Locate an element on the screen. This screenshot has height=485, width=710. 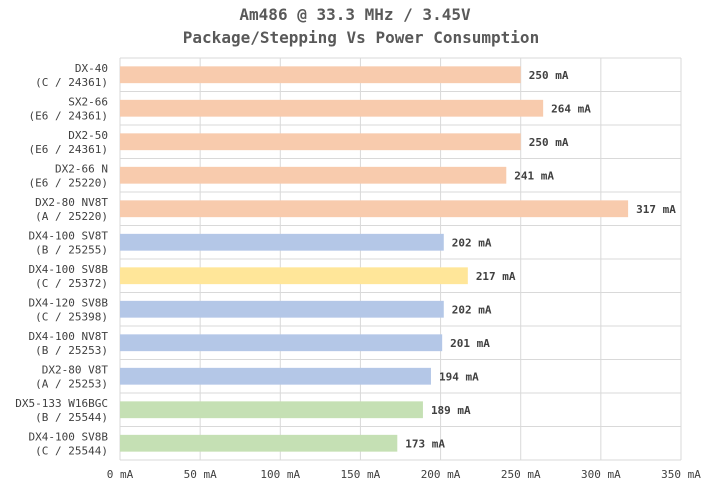
data-label: 201 mA is located at coordinates (470, 343).